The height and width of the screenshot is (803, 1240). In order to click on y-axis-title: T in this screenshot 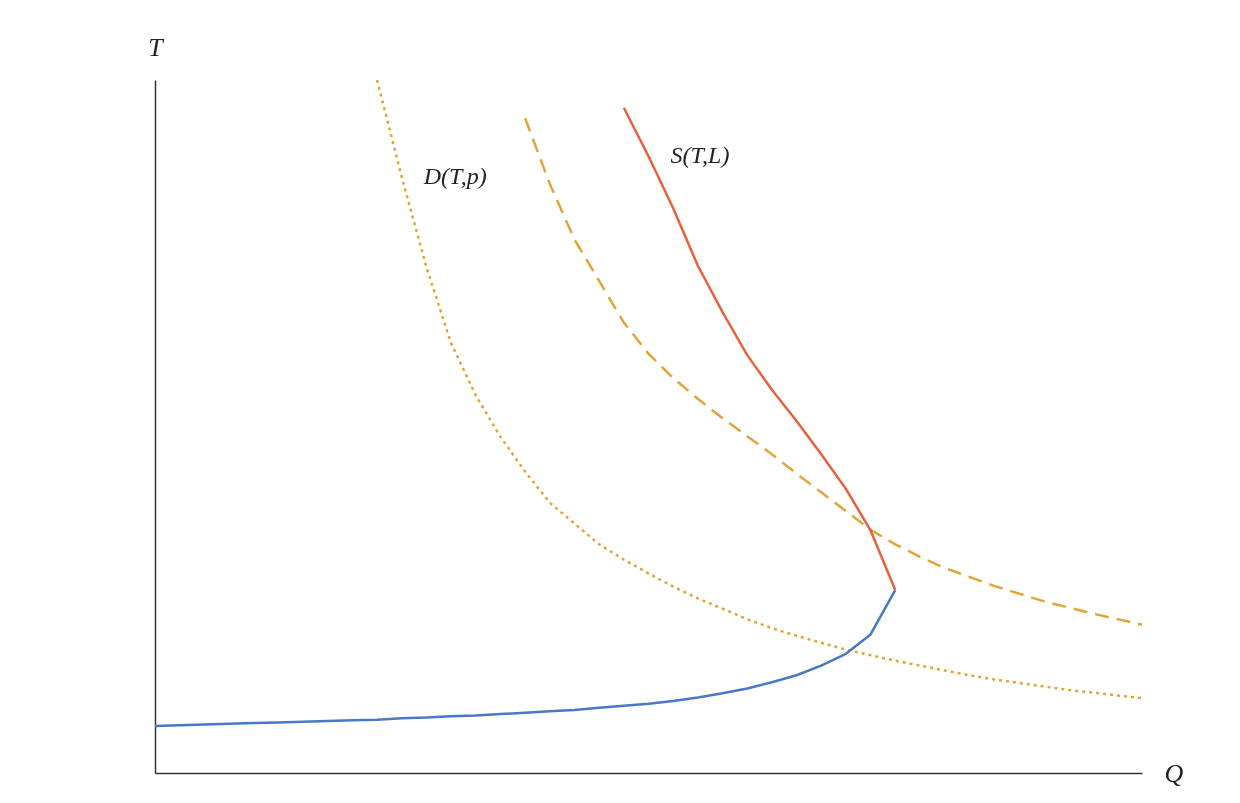, I will do `click(156, 47)`.